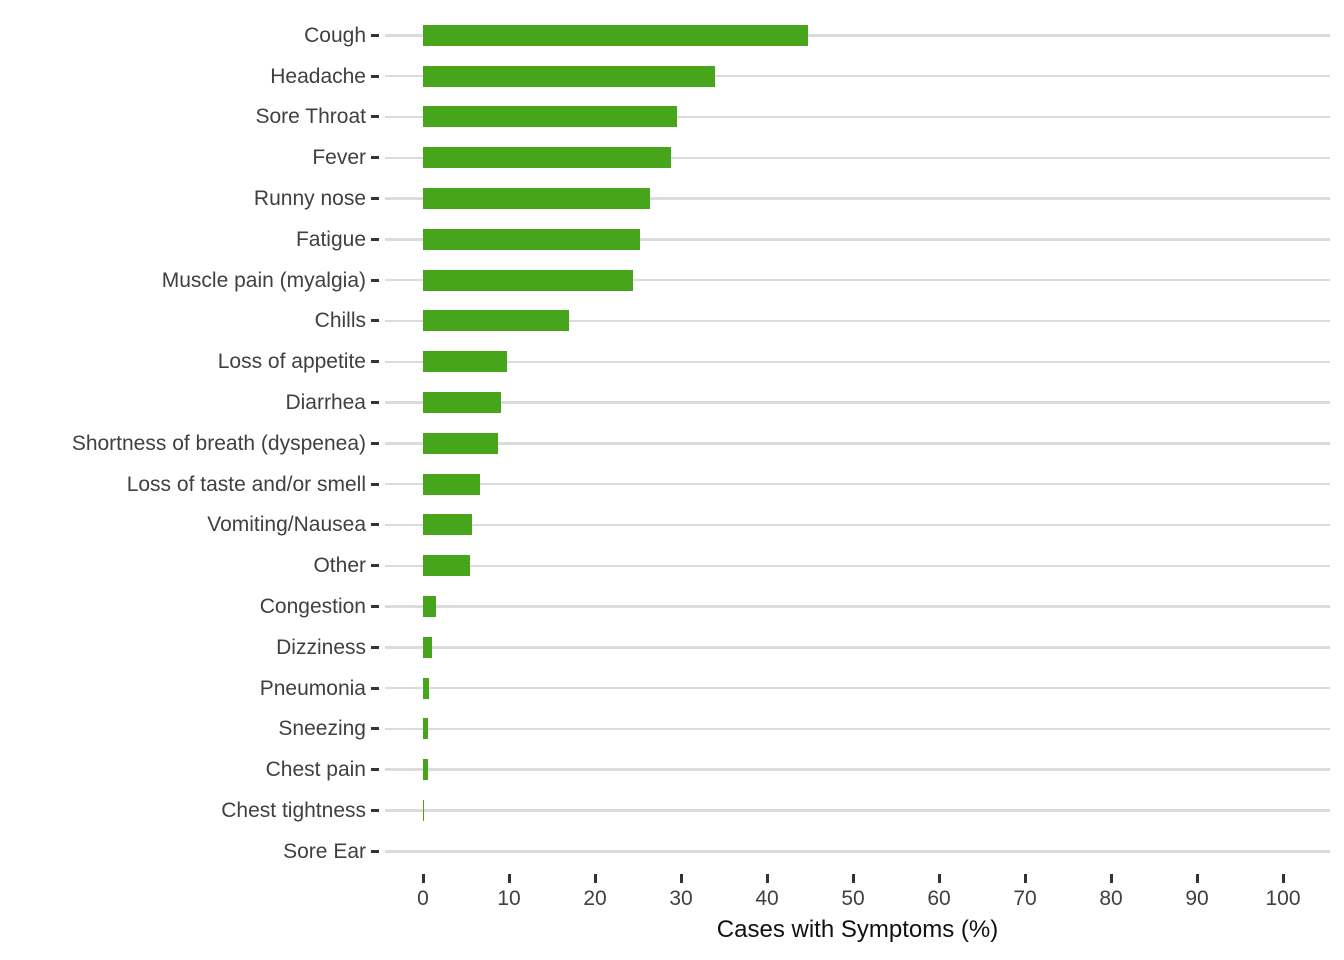 This screenshot has height=960, width=1344. I want to click on x-tick-label: 50, so click(853, 898).